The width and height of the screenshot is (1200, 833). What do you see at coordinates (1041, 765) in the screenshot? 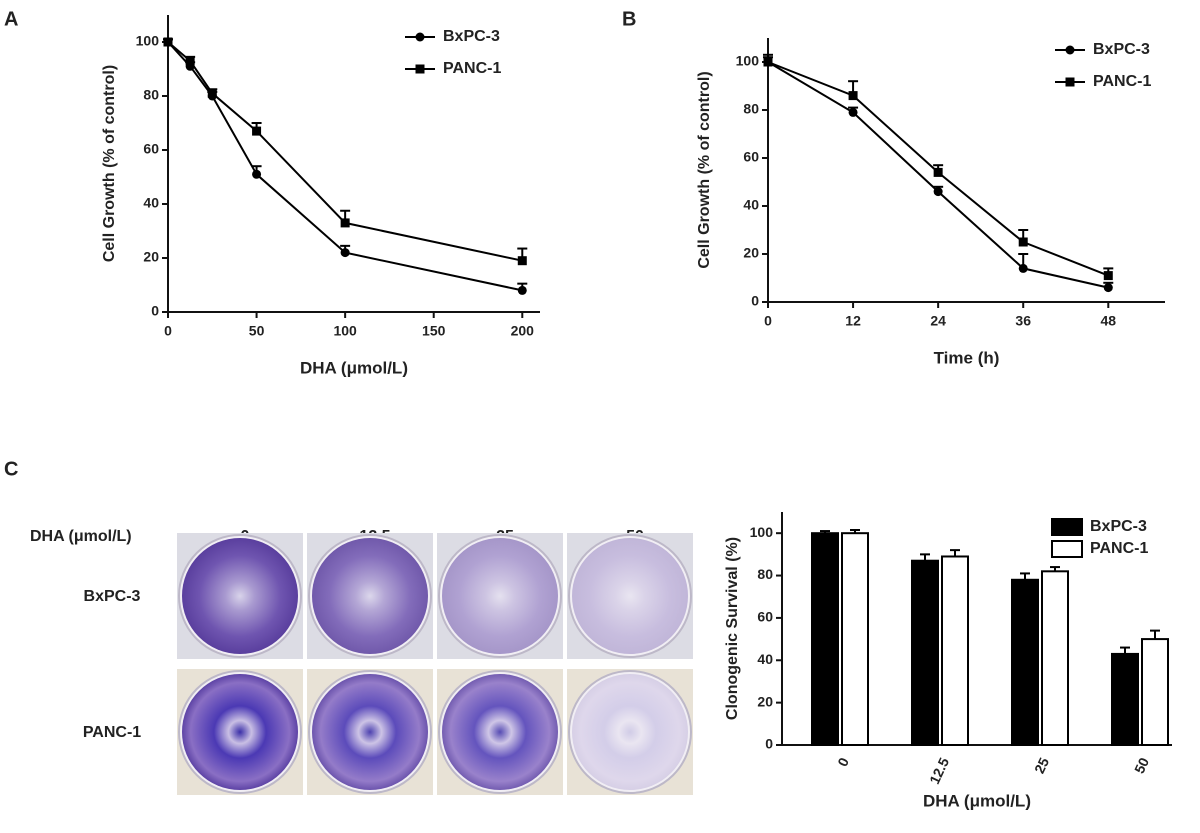
I see `x-tick-label: 25` at bounding box center [1041, 765].